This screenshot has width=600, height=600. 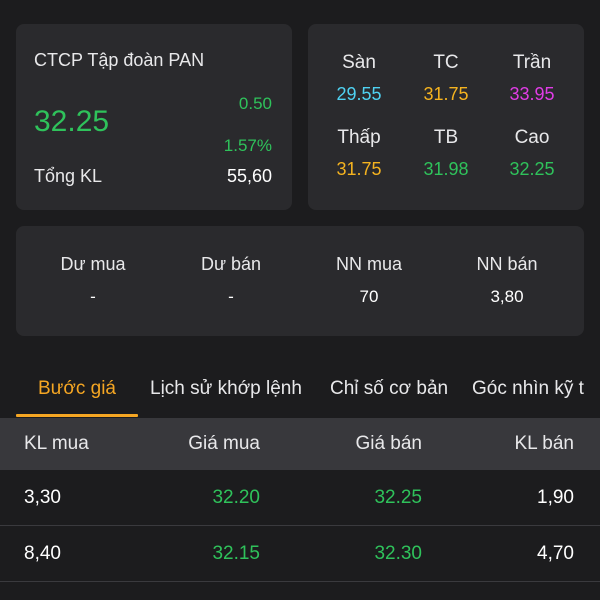 What do you see at coordinates (446, 169) in the screenshot?
I see `average-price-value: 31.98` at bounding box center [446, 169].